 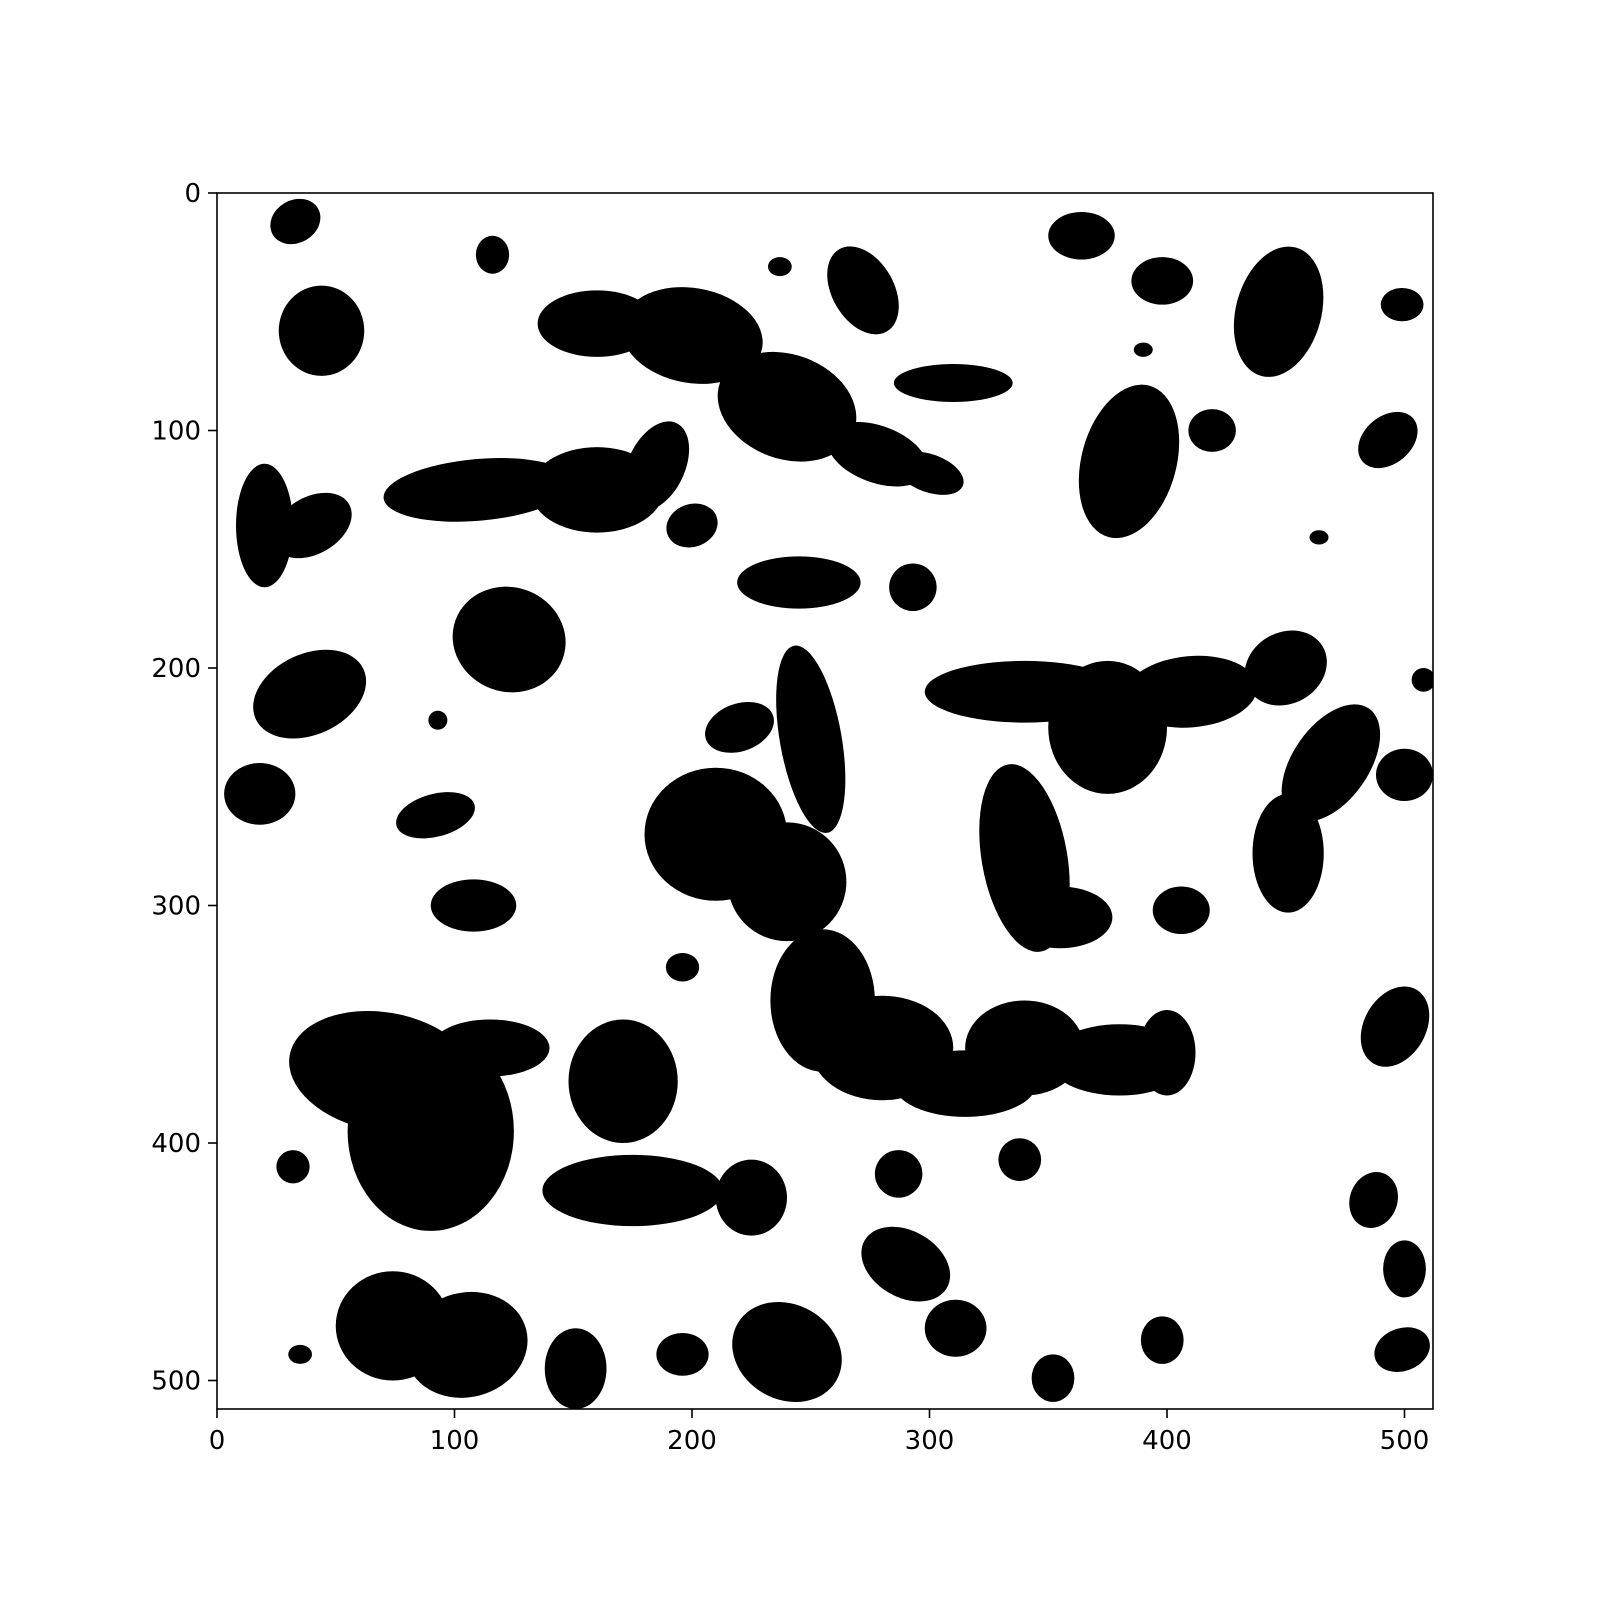 What do you see at coordinates (176, 1382) in the screenshot?
I see `y-tick-label-500: 500` at bounding box center [176, 1382].